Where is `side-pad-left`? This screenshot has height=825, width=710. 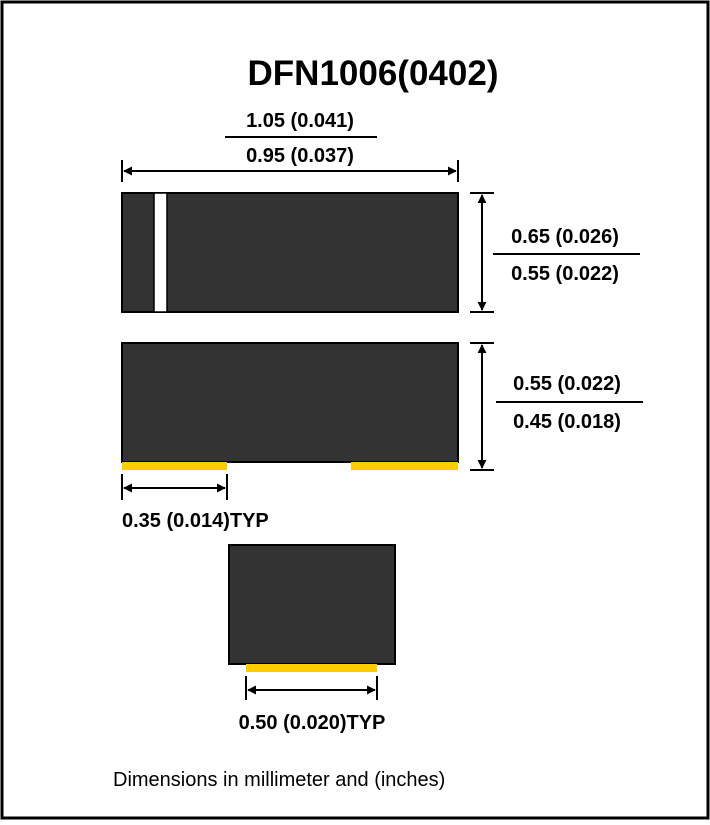
side-pad-left is located at coordinates (174, 466).